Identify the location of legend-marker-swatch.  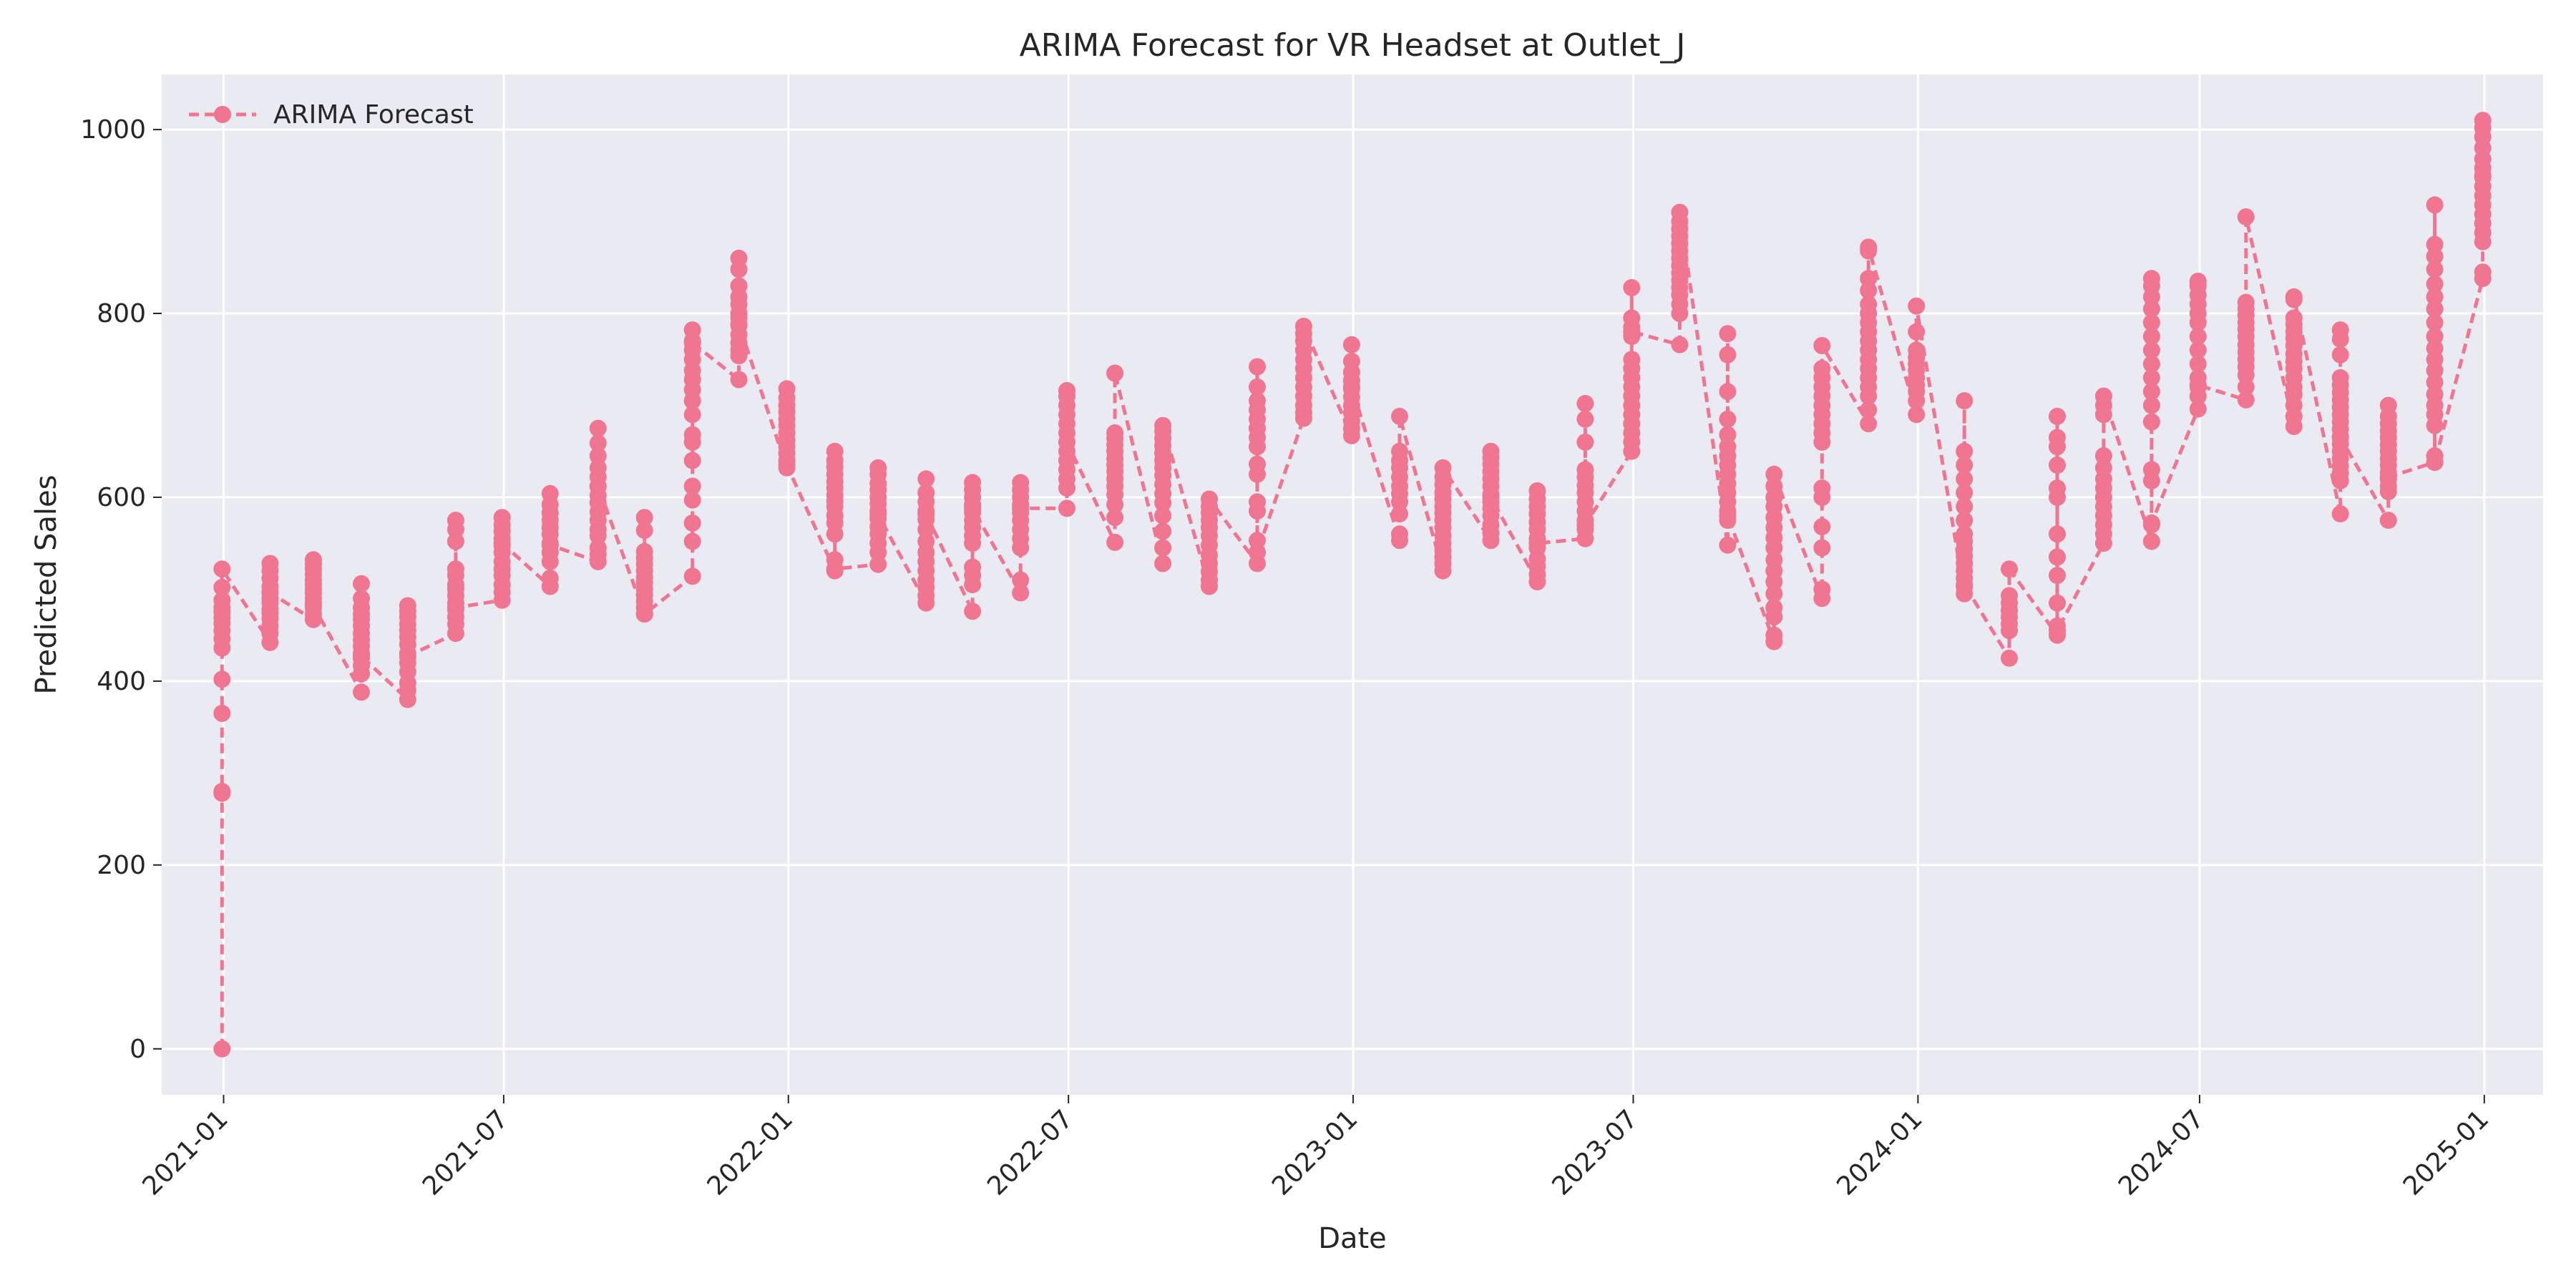
(222, 114).